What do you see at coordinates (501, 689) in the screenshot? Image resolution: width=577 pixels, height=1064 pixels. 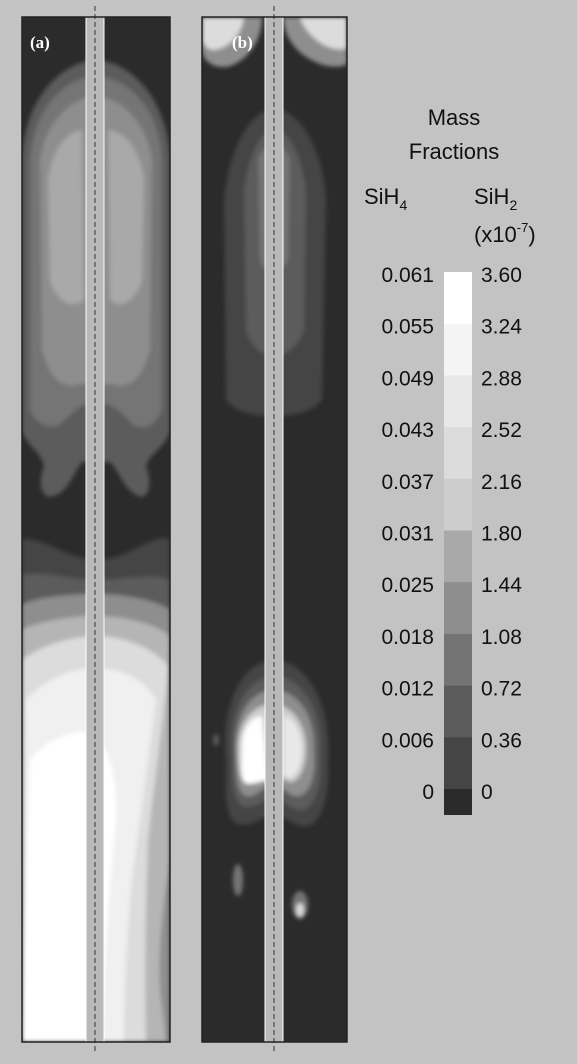 I see `legend-sih2-tick: 0.72` at bounding box center [501, 689].